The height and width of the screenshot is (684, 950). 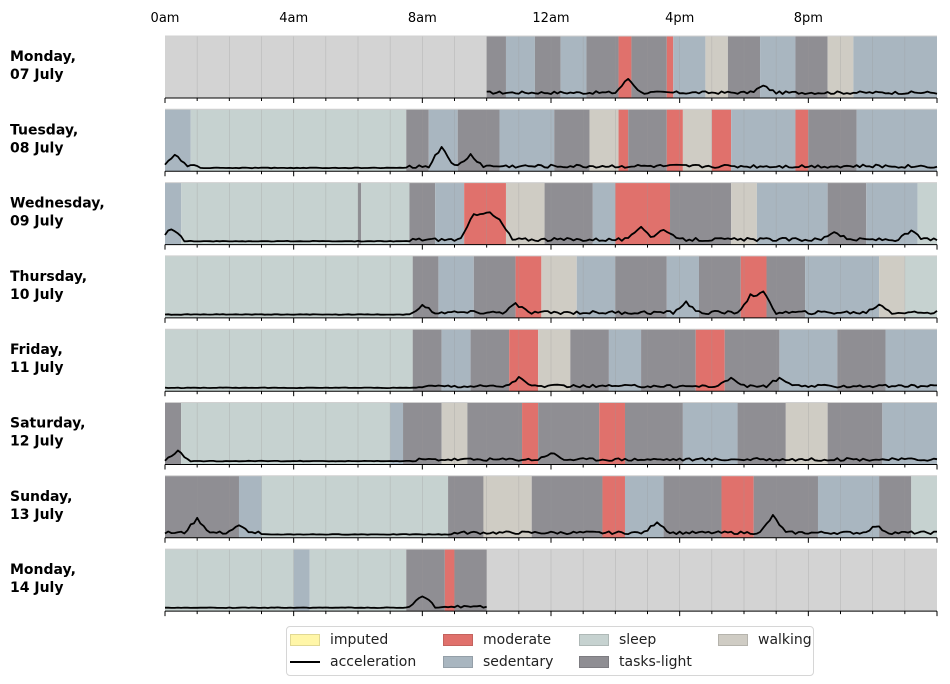 I want to click on day-label: Sunday, 13 July, so click(x=41, y=506).